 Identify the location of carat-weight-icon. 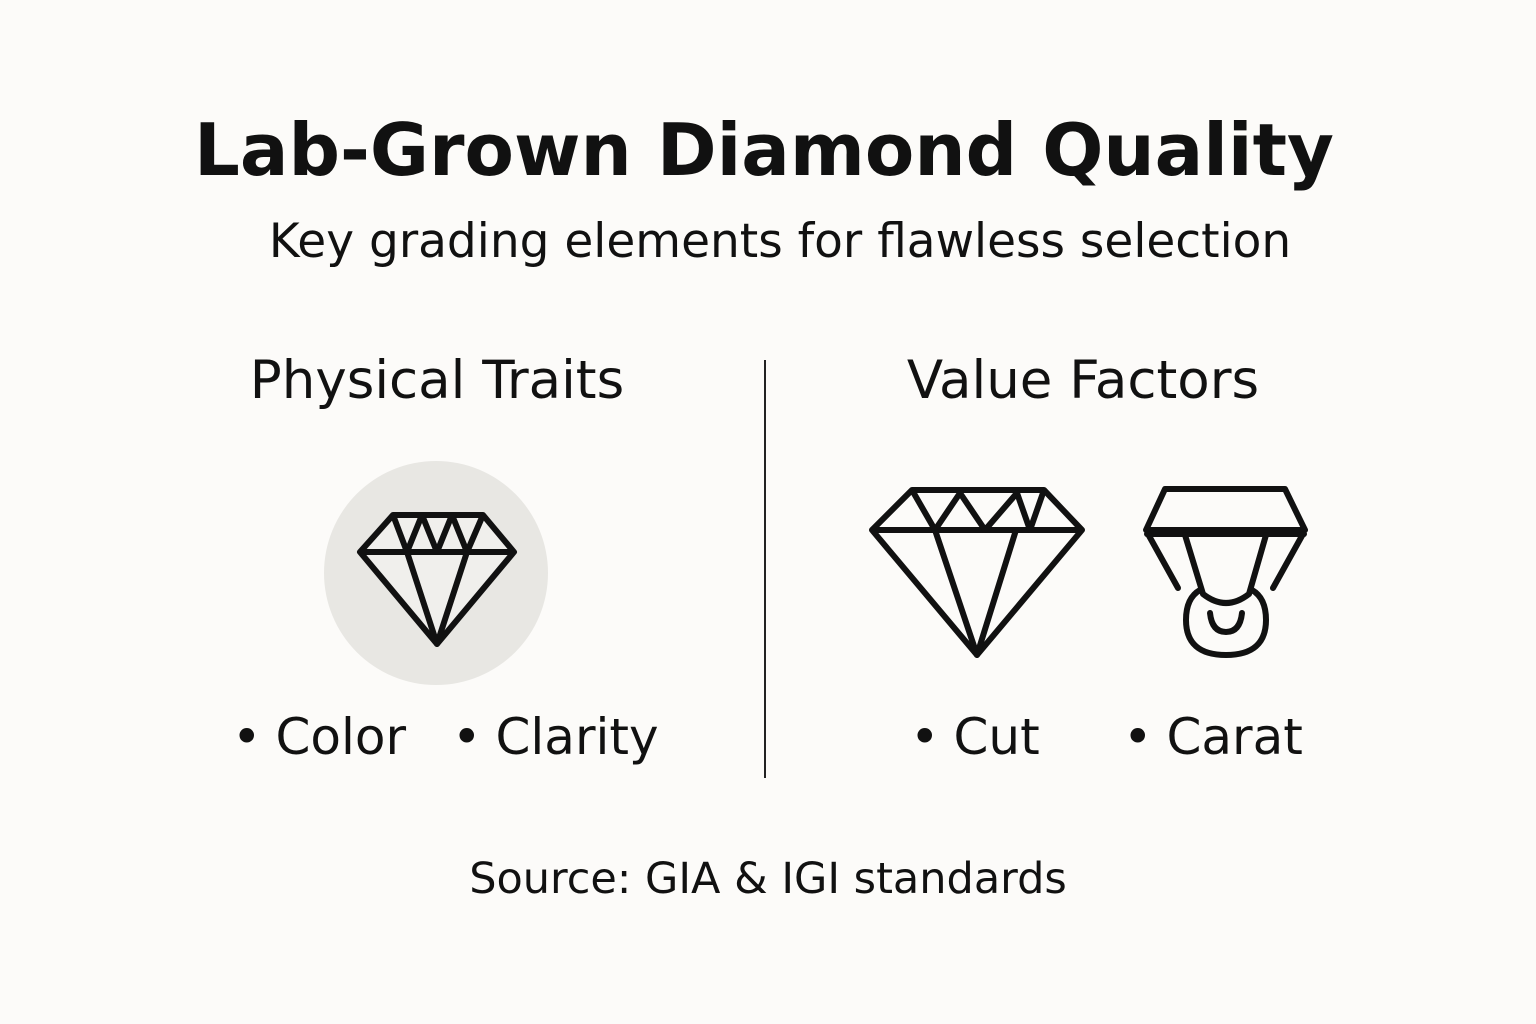
(1225, 572).